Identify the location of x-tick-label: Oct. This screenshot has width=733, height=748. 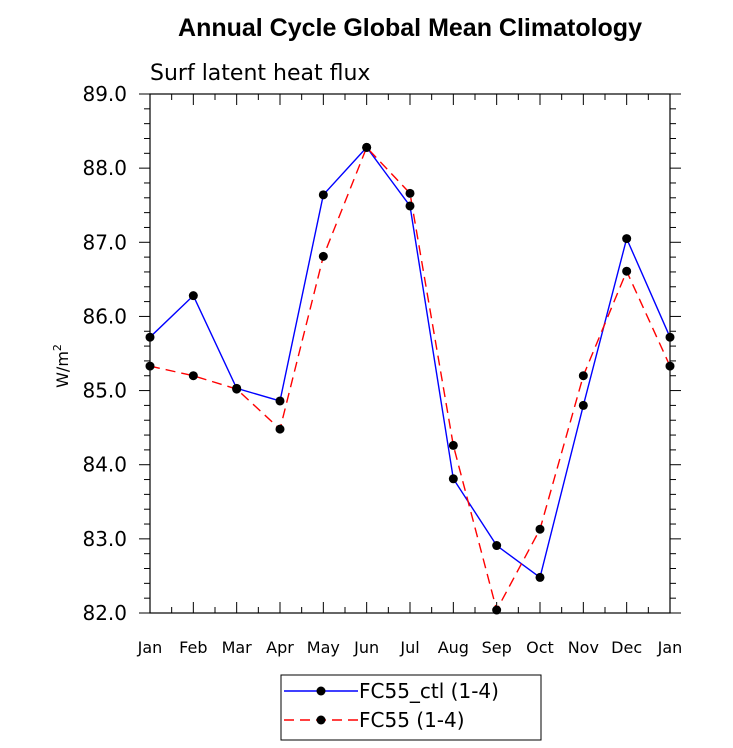
(540, 647).